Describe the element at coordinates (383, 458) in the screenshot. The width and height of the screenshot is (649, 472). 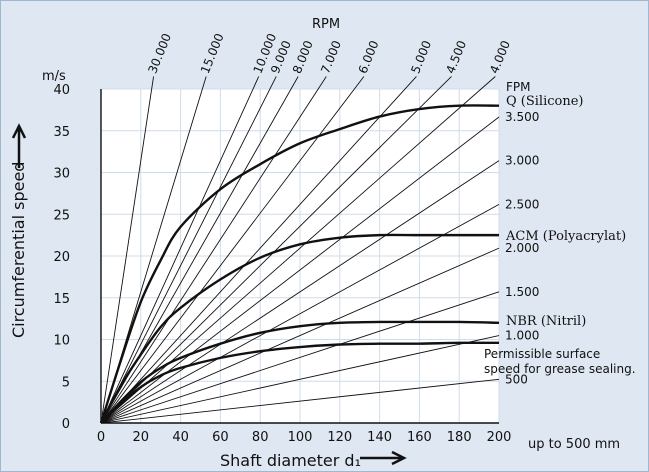
I see `x-arrow-icon` at that location.